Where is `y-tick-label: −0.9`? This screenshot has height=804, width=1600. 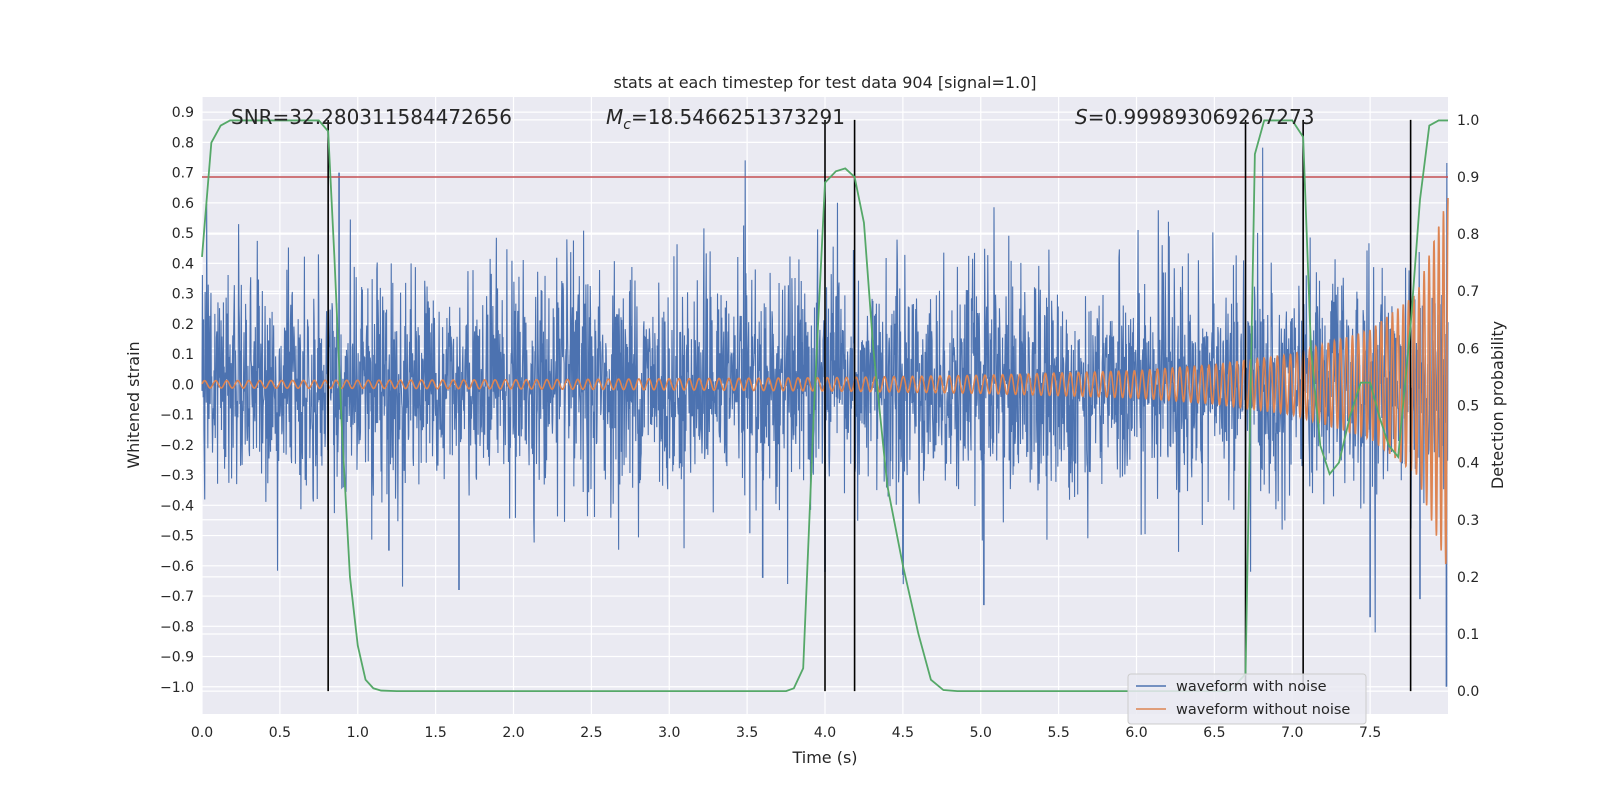 y-tick-label: −0.9 is located at coordinates (177, 658).